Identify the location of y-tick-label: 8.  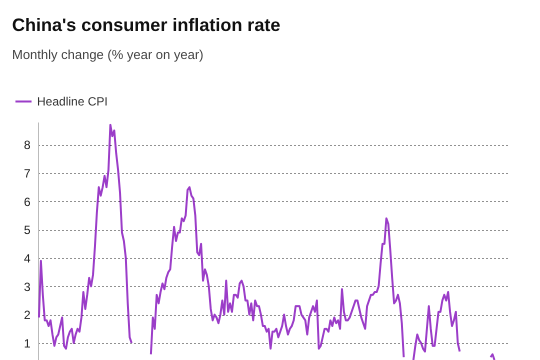
(27, 145).